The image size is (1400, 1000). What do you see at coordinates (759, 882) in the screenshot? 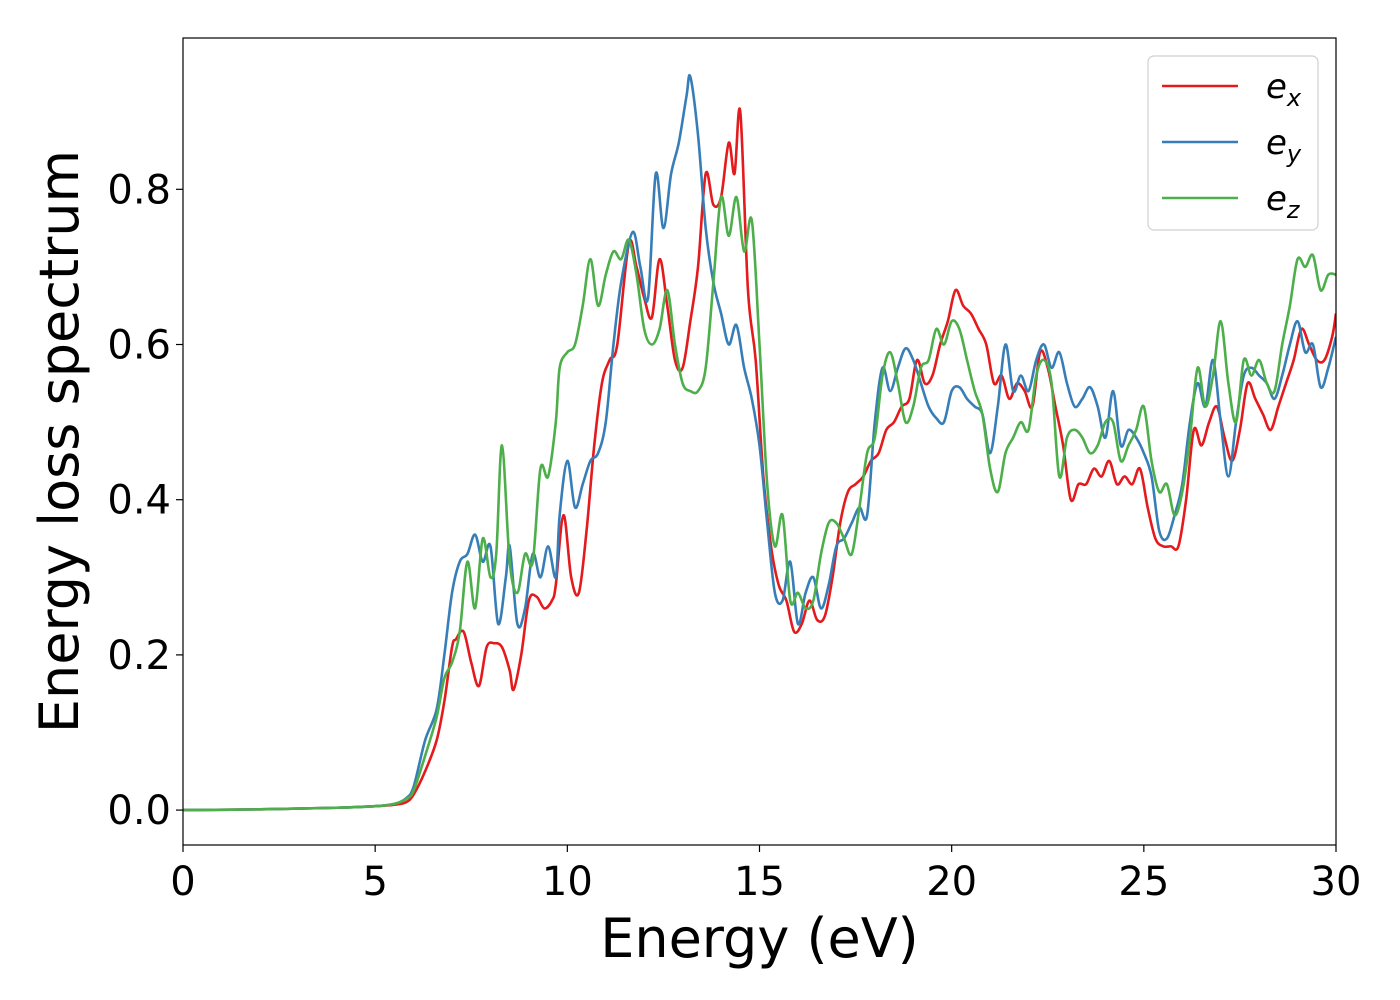
I see `x-tick-label: 15` at bounding box center [759, 882].